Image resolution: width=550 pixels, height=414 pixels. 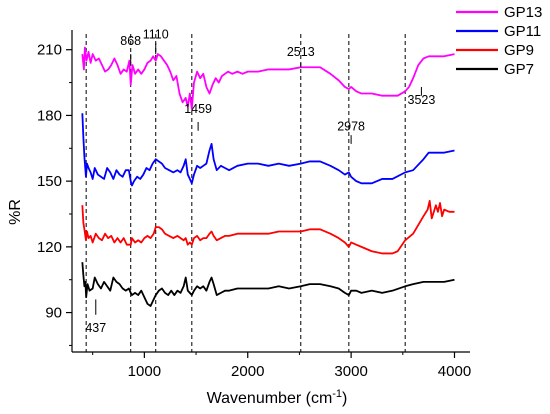 I want to click on legend: GP13 GP11 GP9 GP7, so click(x=499, y=41).